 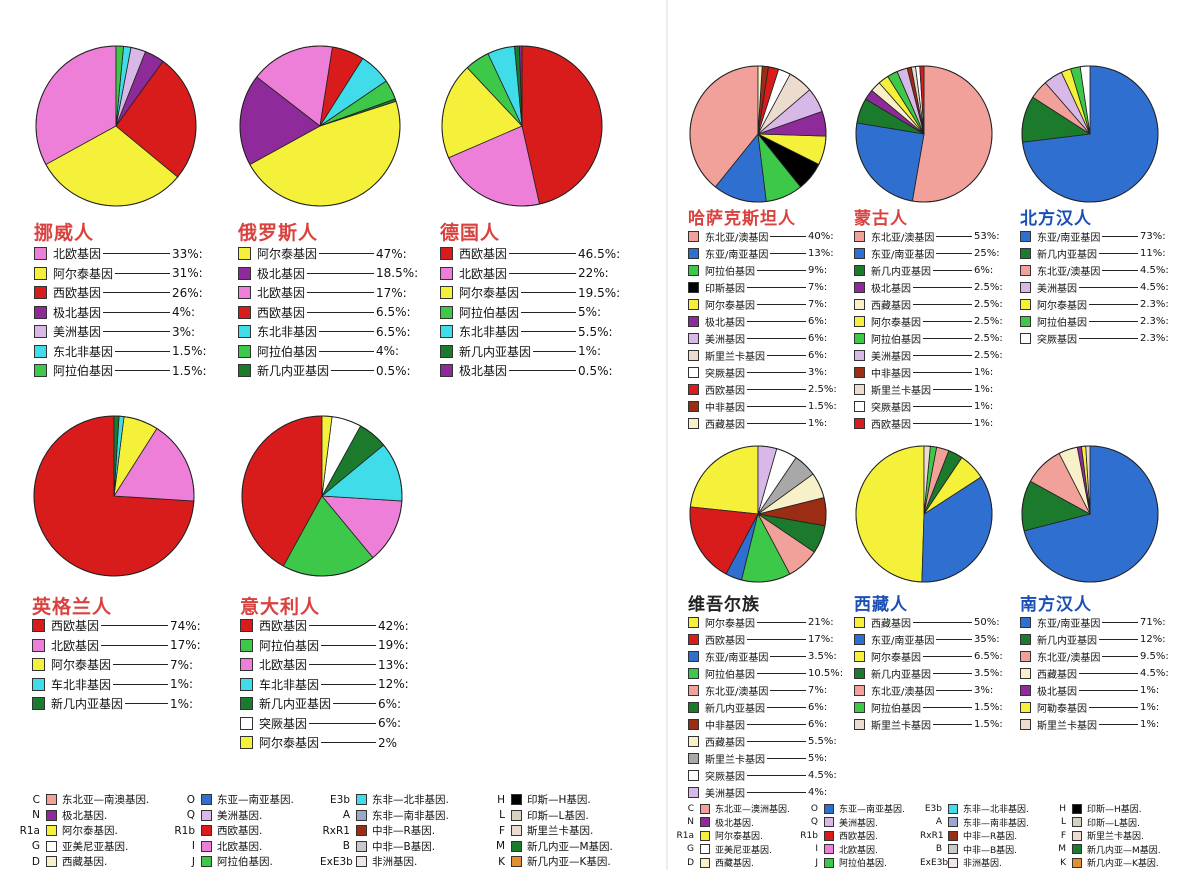 What do you see at coordinates (240, 846) in the screenshot?
I see `gene-label: 北欧基因.` at bounding box center [240, 846].